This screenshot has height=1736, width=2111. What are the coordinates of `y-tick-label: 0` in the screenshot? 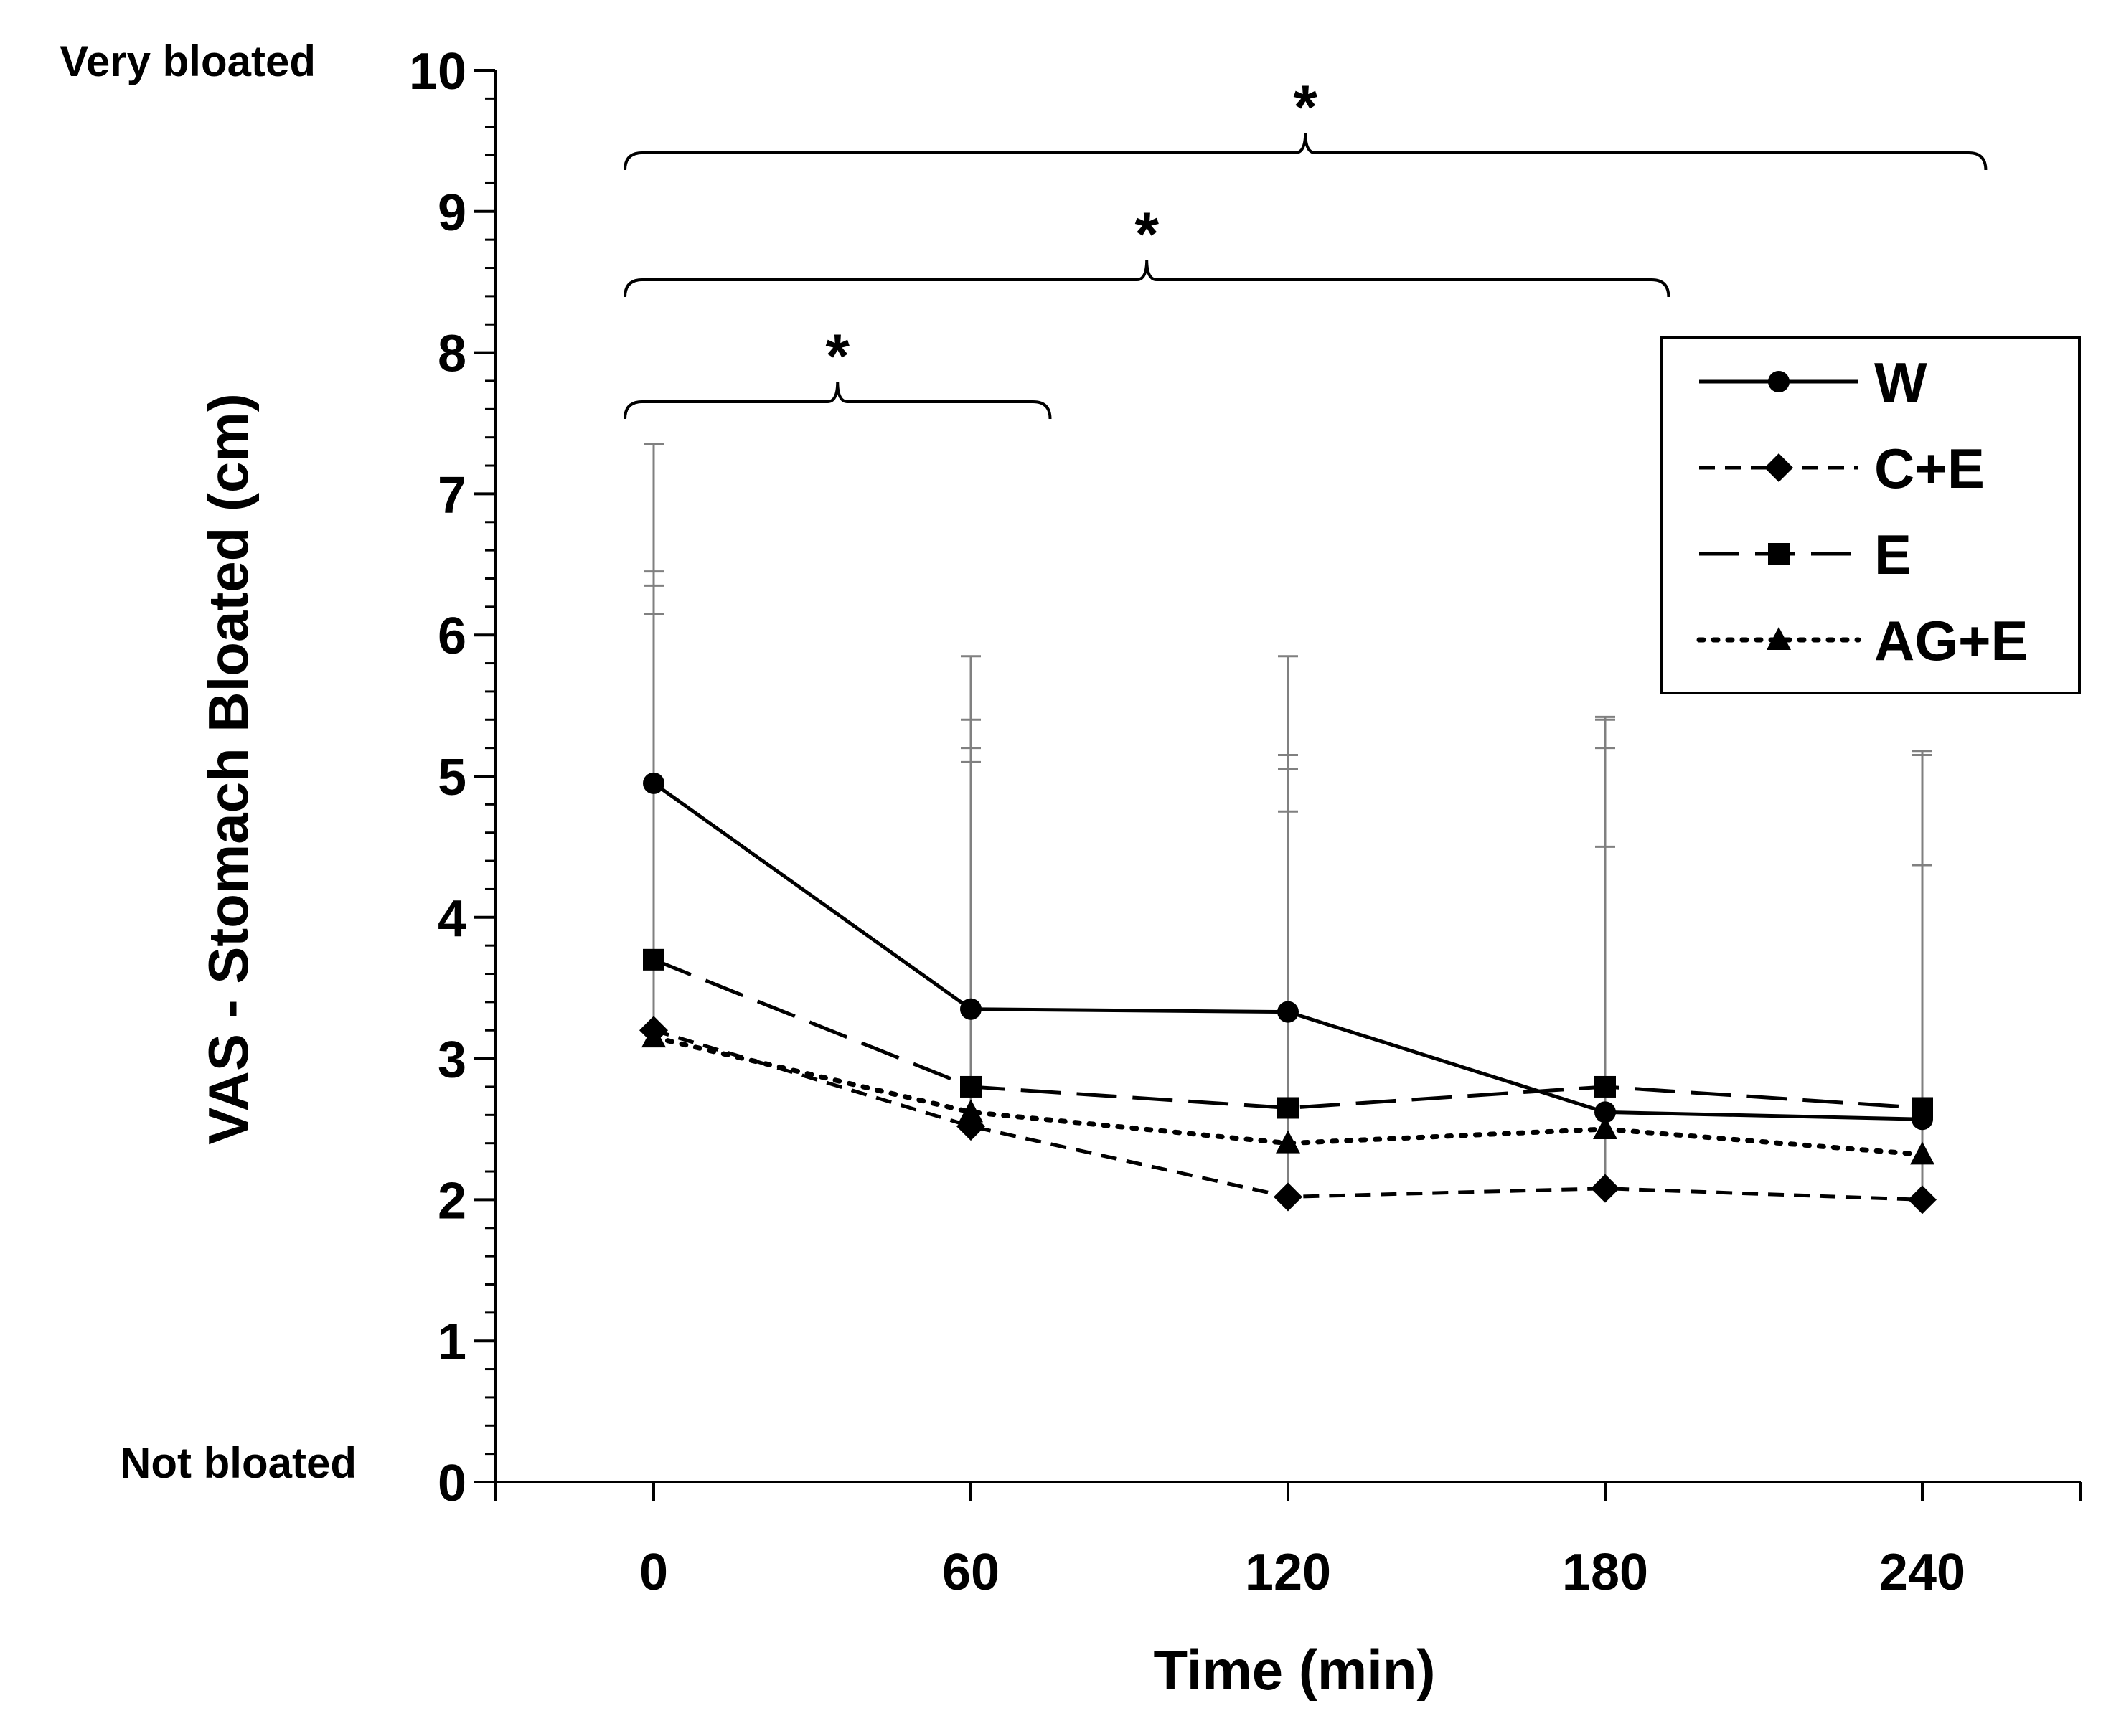 It's located at (452, 1483).